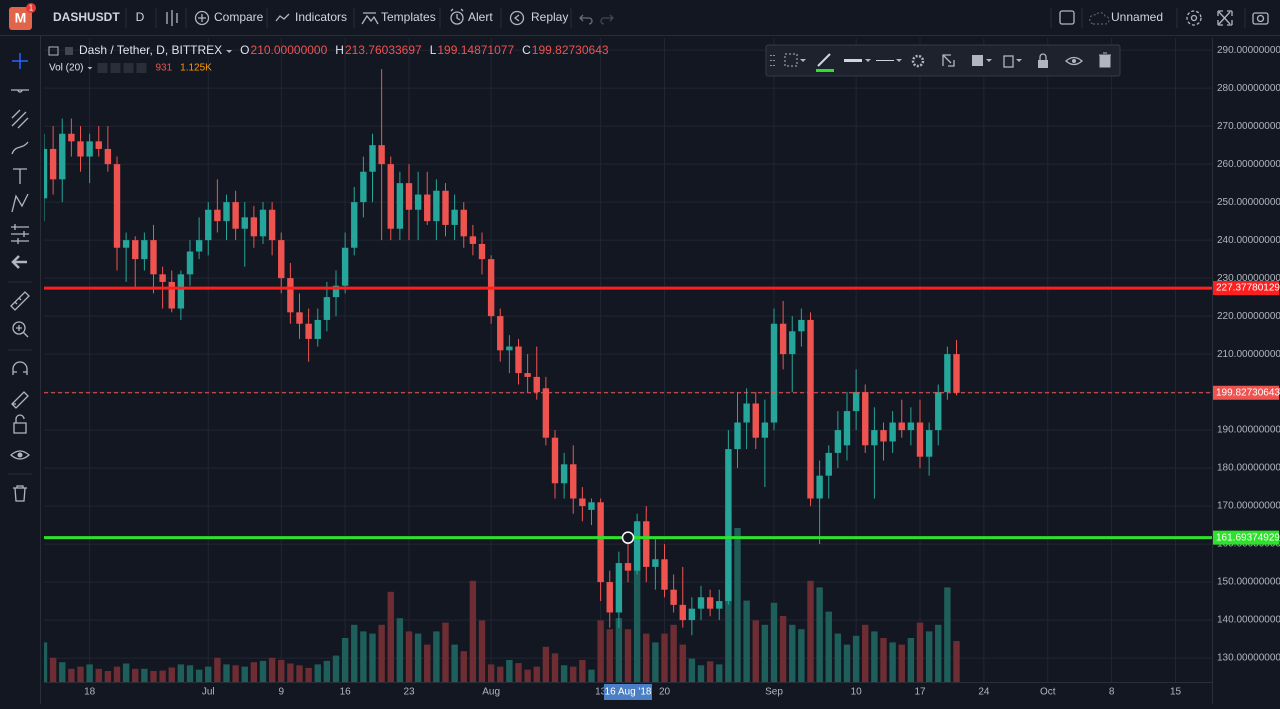  I want to click on templates-icon, so click(370, 18).